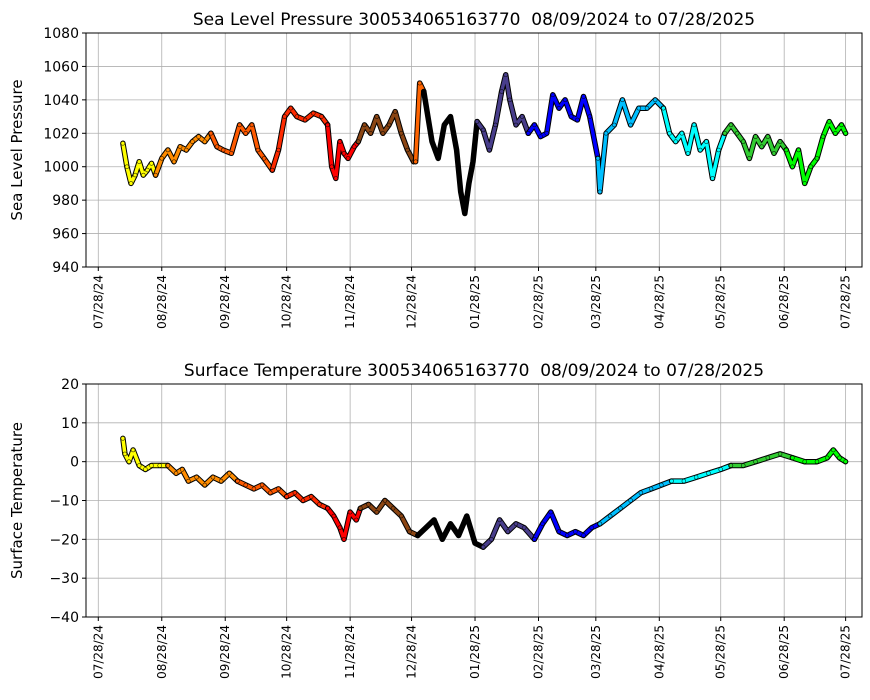 This screenshot has height=700, width=870. Describe the element at coordinates (659, 302) in the screenshot. I see `pressure-xtick-label: 04/28/25` at that location.